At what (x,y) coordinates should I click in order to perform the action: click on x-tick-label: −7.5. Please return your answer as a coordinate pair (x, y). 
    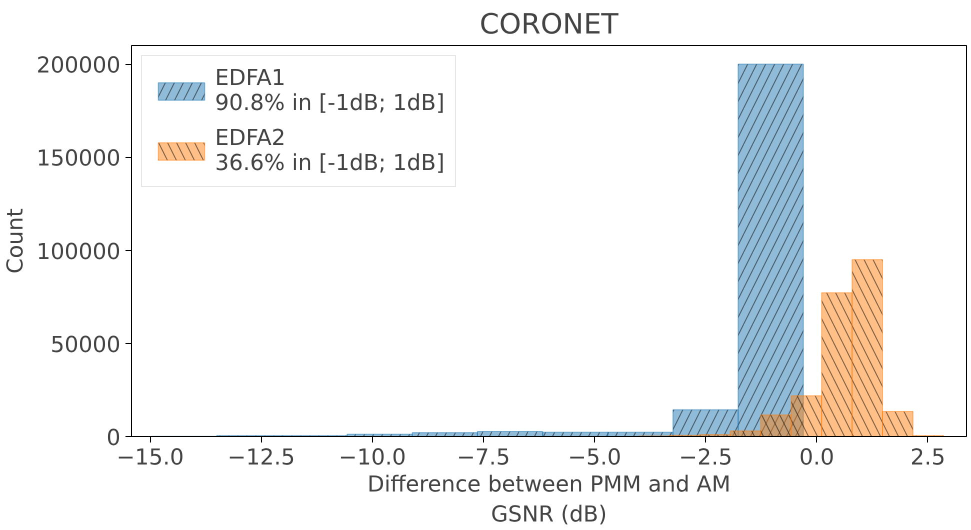
    Looking at the image, I should click on (483, 458).